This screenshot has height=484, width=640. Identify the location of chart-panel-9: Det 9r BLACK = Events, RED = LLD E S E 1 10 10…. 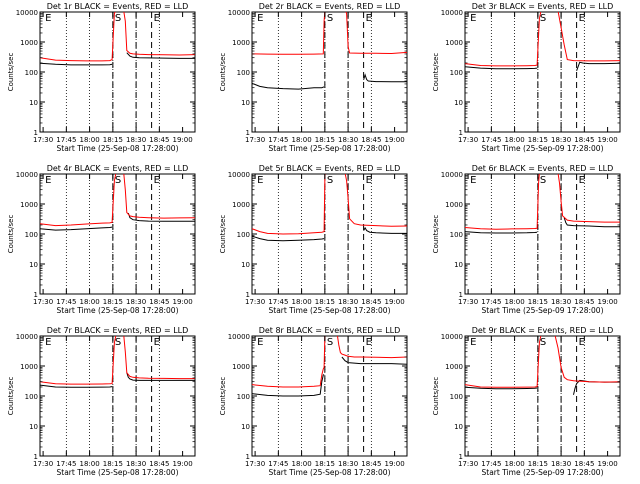
(526, 401).